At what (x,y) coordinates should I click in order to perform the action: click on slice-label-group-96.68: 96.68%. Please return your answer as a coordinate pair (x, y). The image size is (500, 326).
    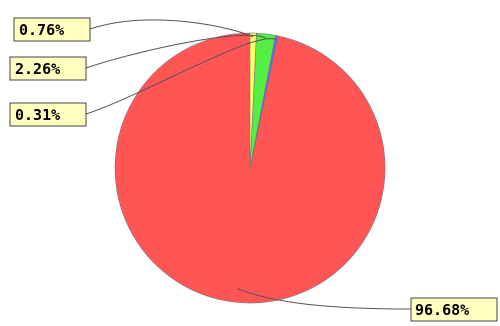
    Looking at the image, I should click on (454, 309).